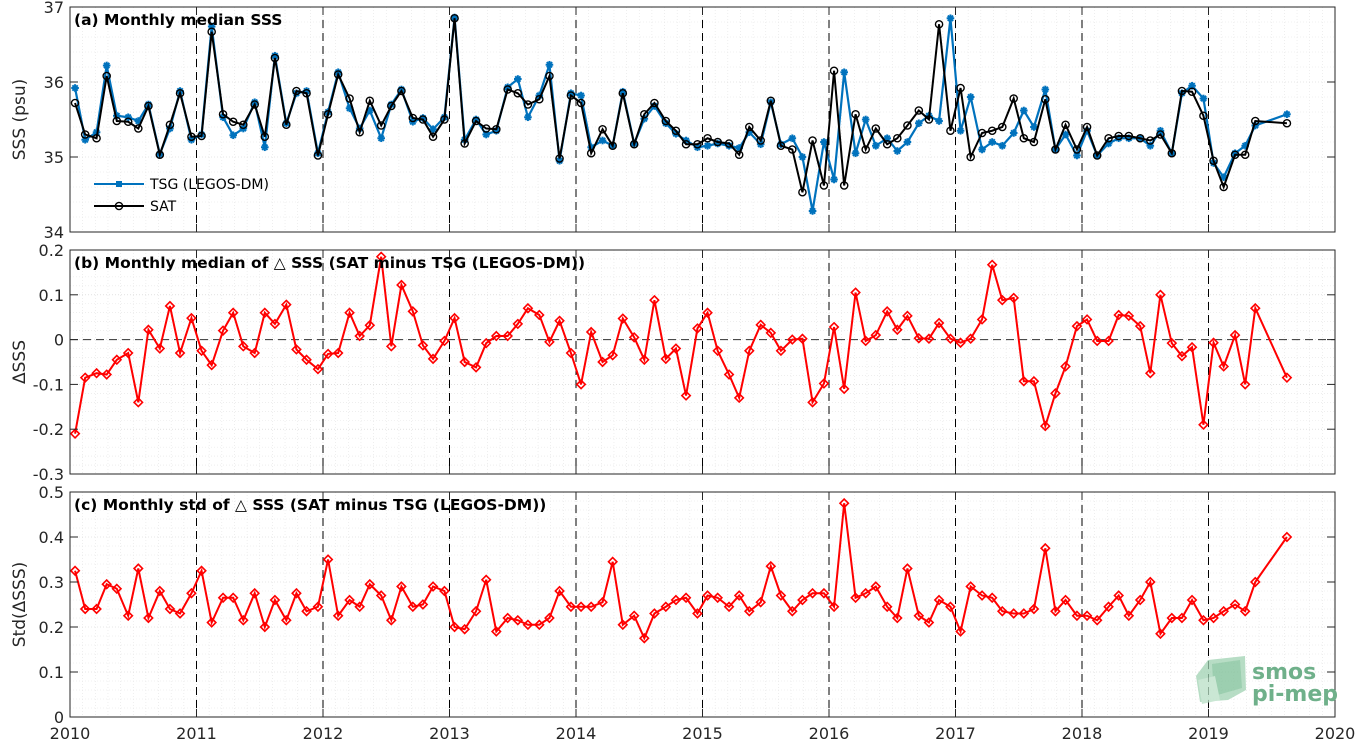  Describe the element at coordinates (54, 82) in the screenshot. I see `y-tick-label: 36` at that location.